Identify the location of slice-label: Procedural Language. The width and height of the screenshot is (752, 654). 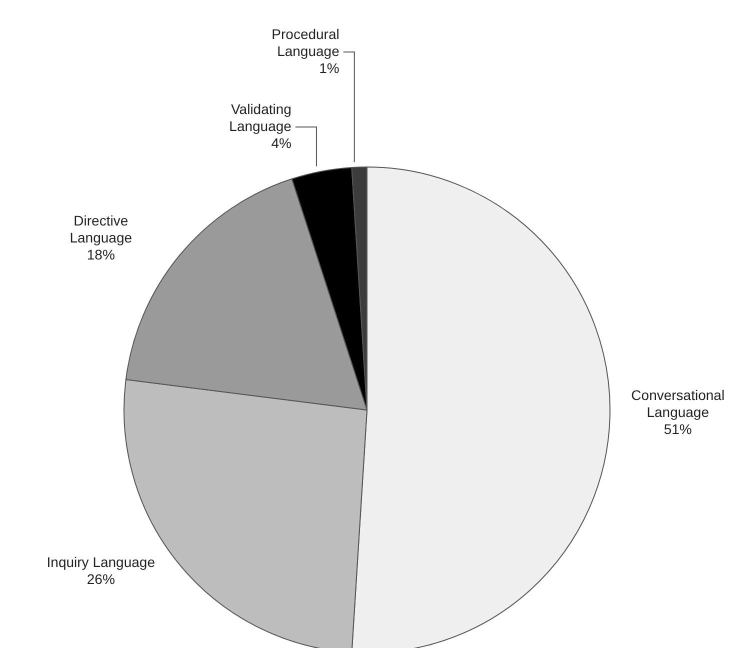
(306, 42).